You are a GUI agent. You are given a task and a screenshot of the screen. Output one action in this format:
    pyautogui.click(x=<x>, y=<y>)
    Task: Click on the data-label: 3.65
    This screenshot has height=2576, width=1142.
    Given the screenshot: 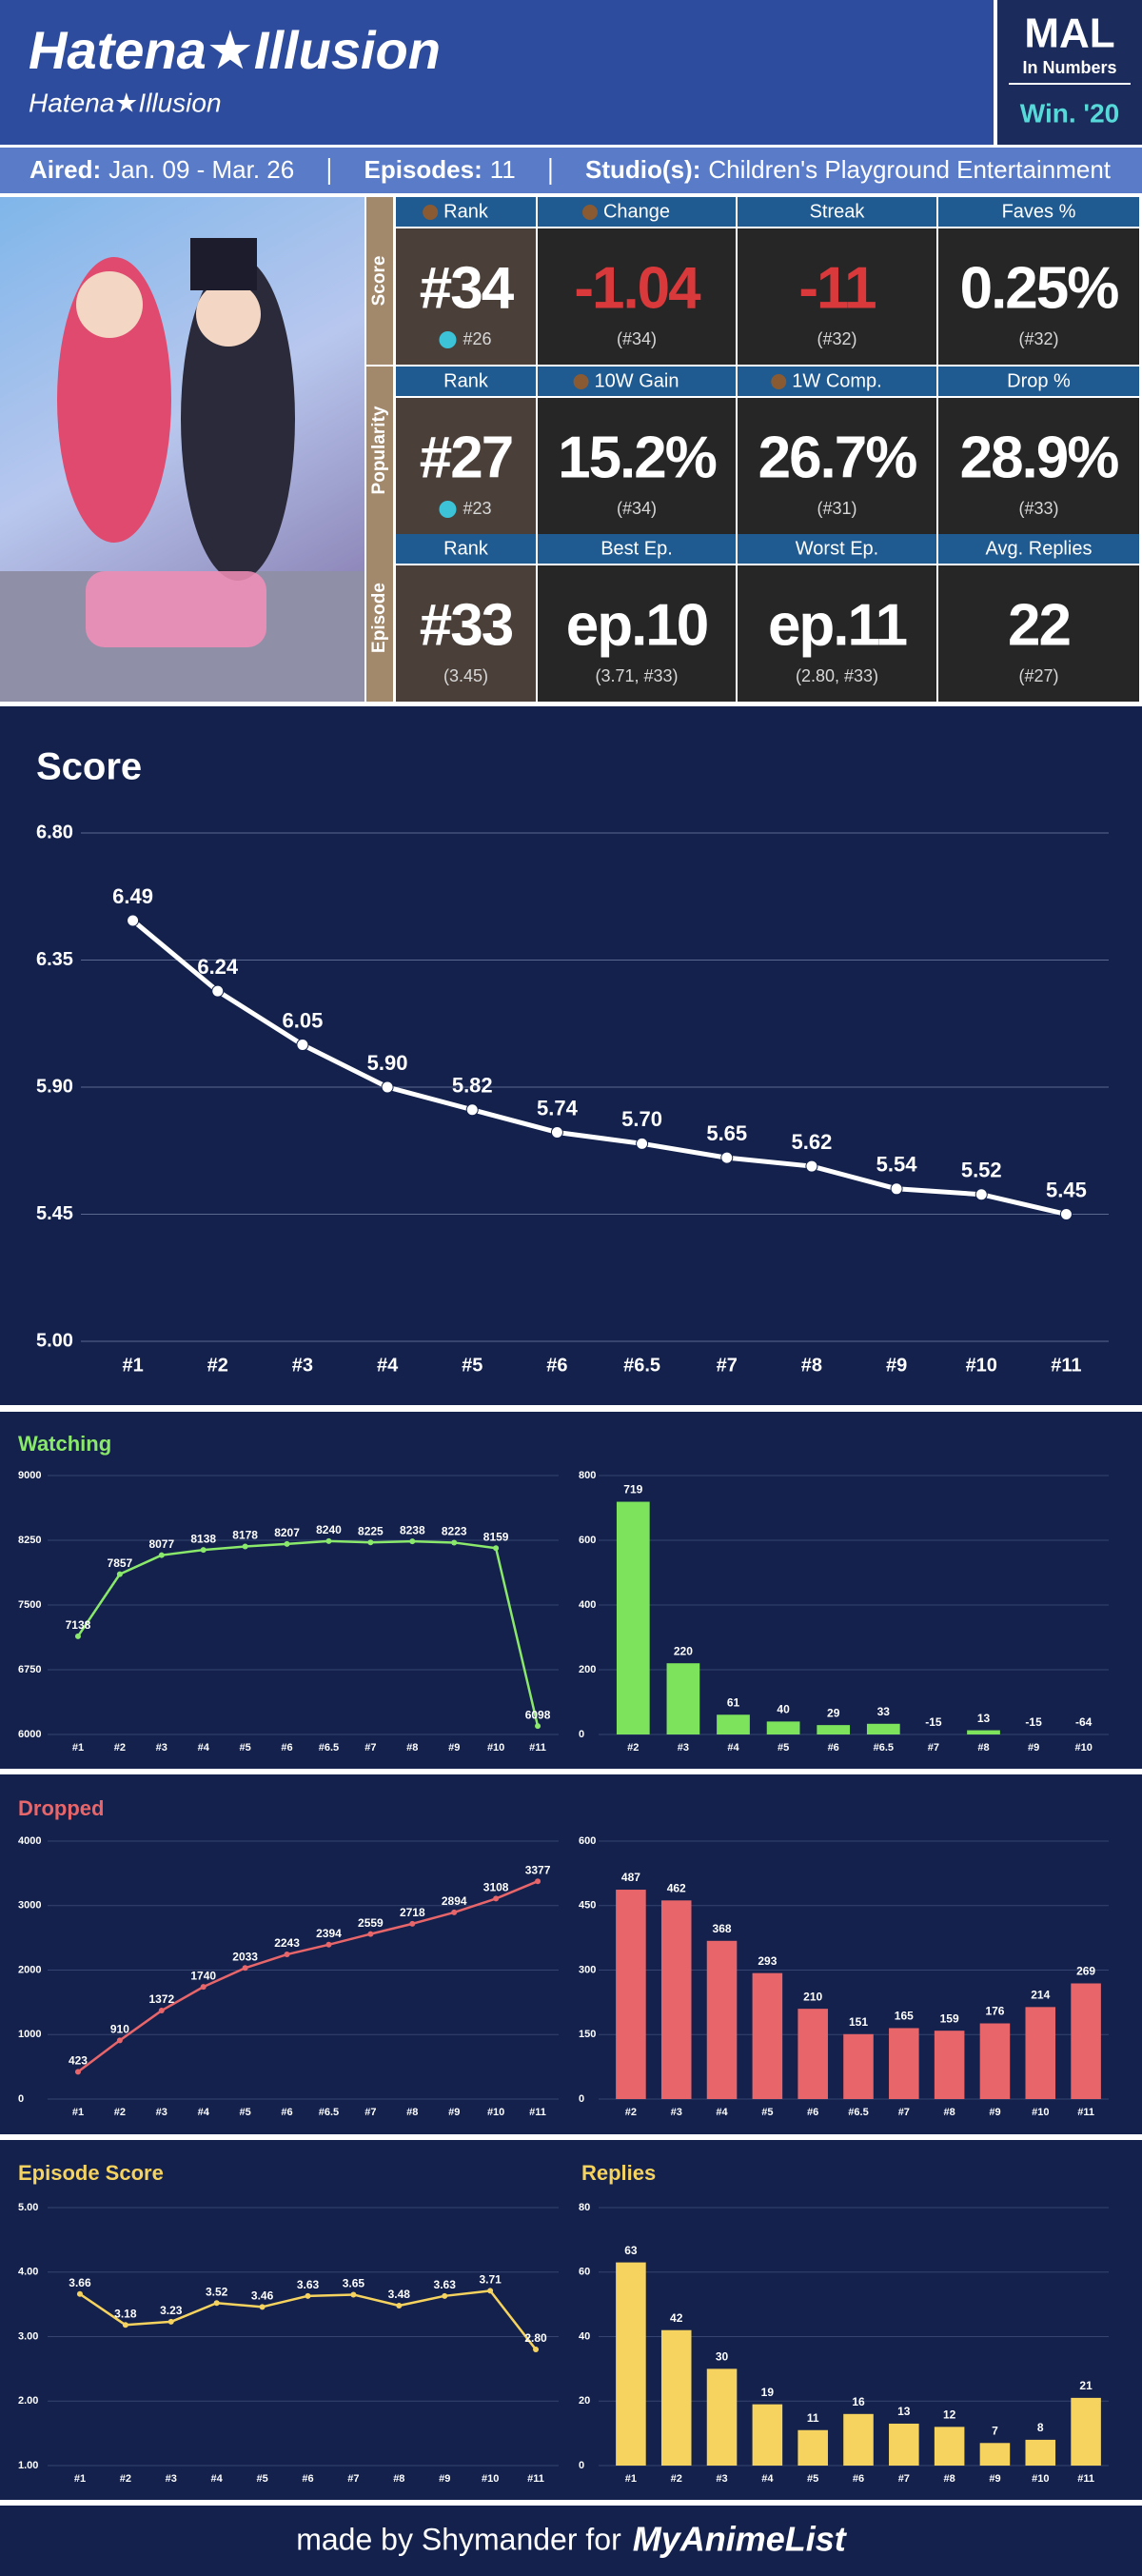 What is the action you would take?
    pyautogui.click(x=354, y=2284)
    